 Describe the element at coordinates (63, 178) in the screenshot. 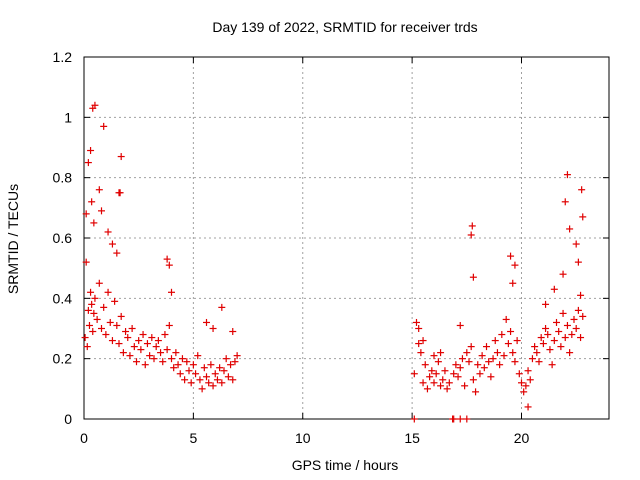

I see `y-tick-label: 0.8` at that location.